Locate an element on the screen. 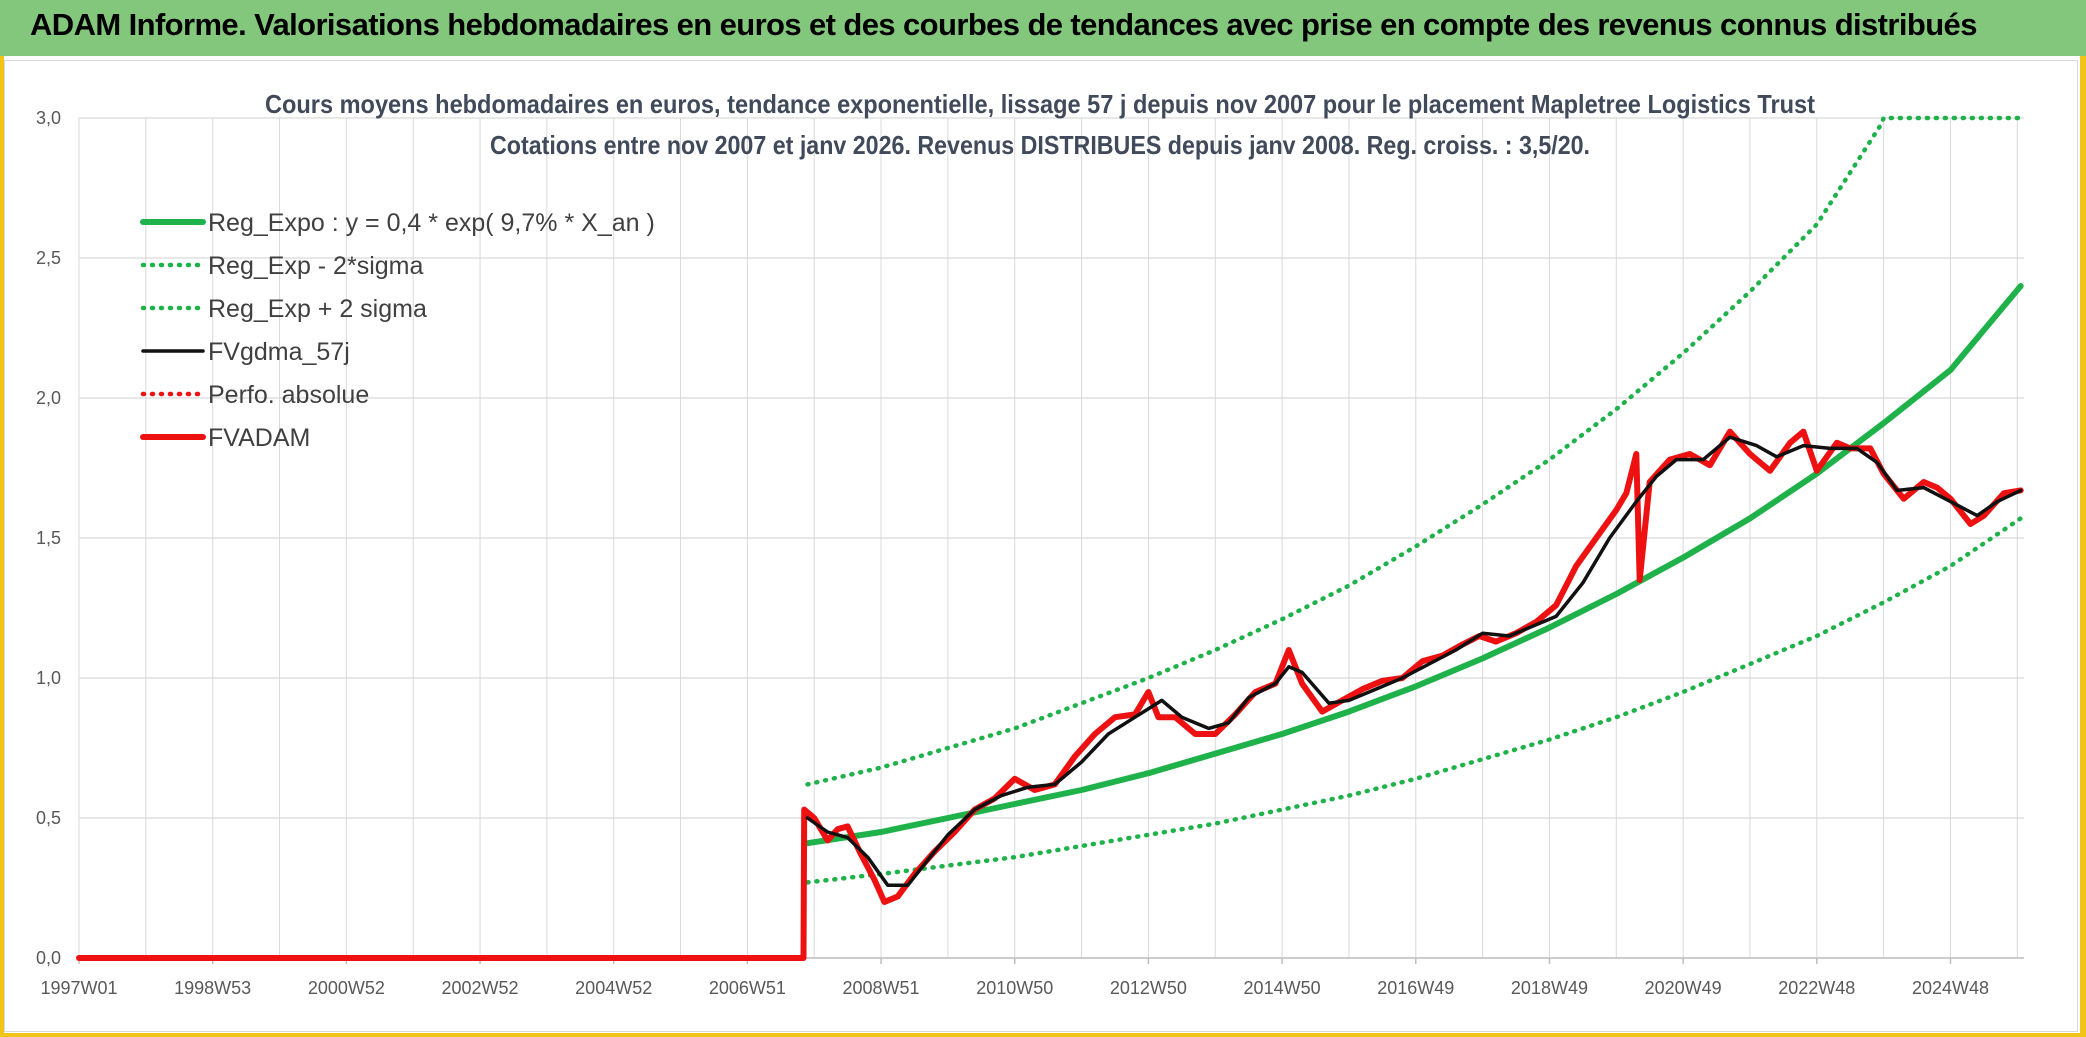 This screenshot has width=2086, height=1037. x-tick-label: 2014W50 is located at coordinates (1282, 988).